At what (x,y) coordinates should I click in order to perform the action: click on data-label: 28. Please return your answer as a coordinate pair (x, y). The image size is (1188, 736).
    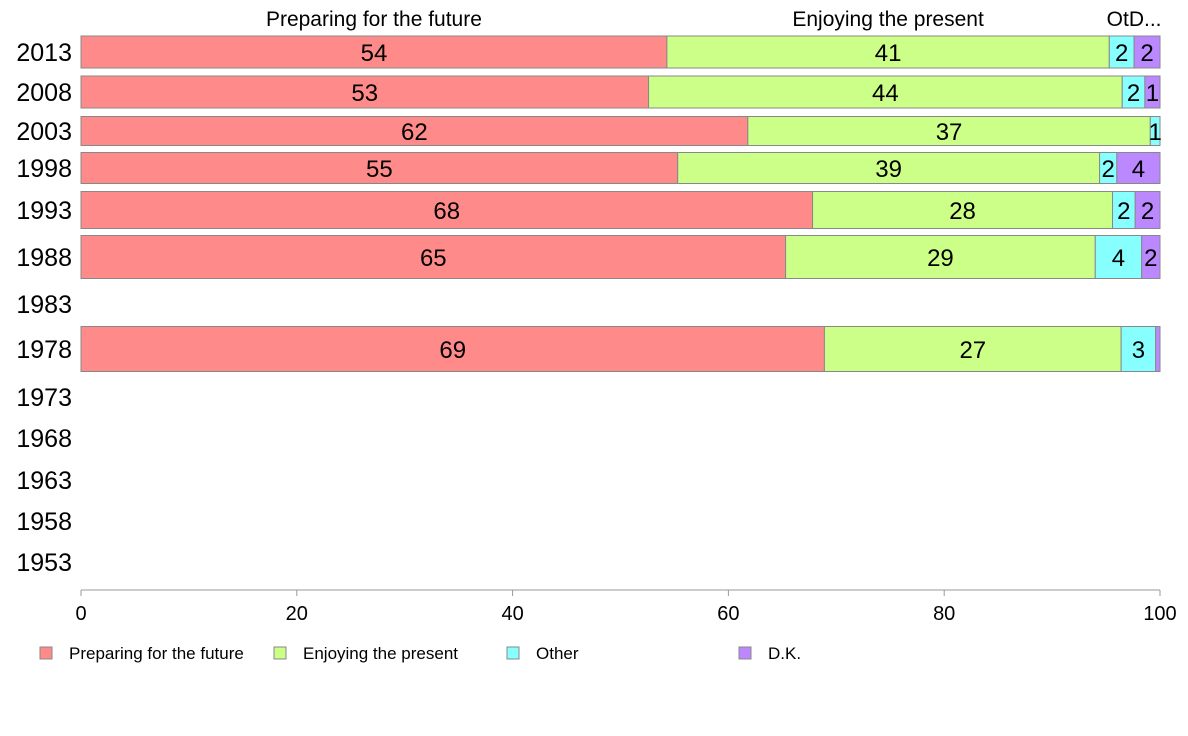
    Looking at the image, I should click on (962, 211).